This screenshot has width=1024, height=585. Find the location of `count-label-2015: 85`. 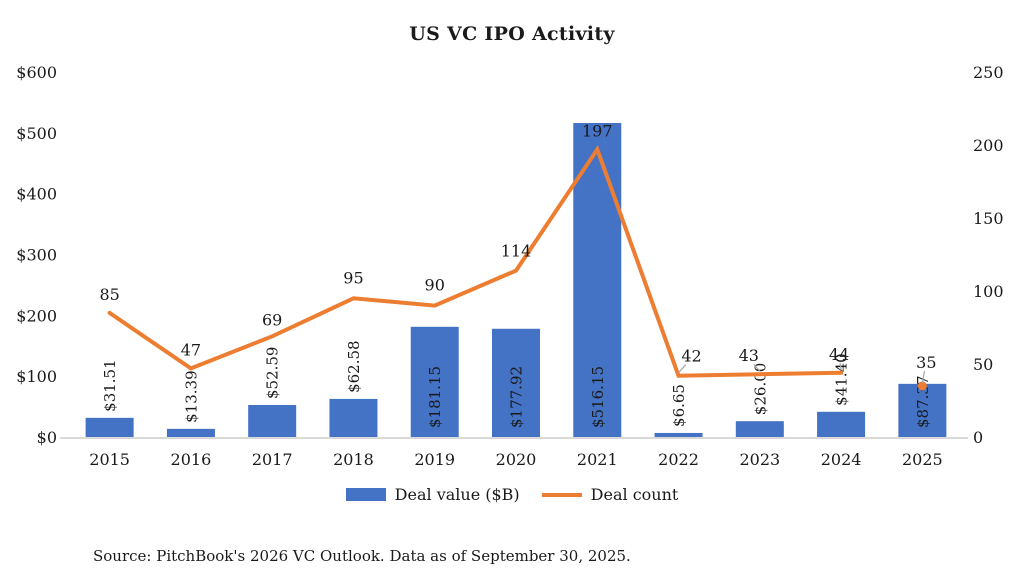

count-label-2015: 85 is located at coordinates (109, 294).